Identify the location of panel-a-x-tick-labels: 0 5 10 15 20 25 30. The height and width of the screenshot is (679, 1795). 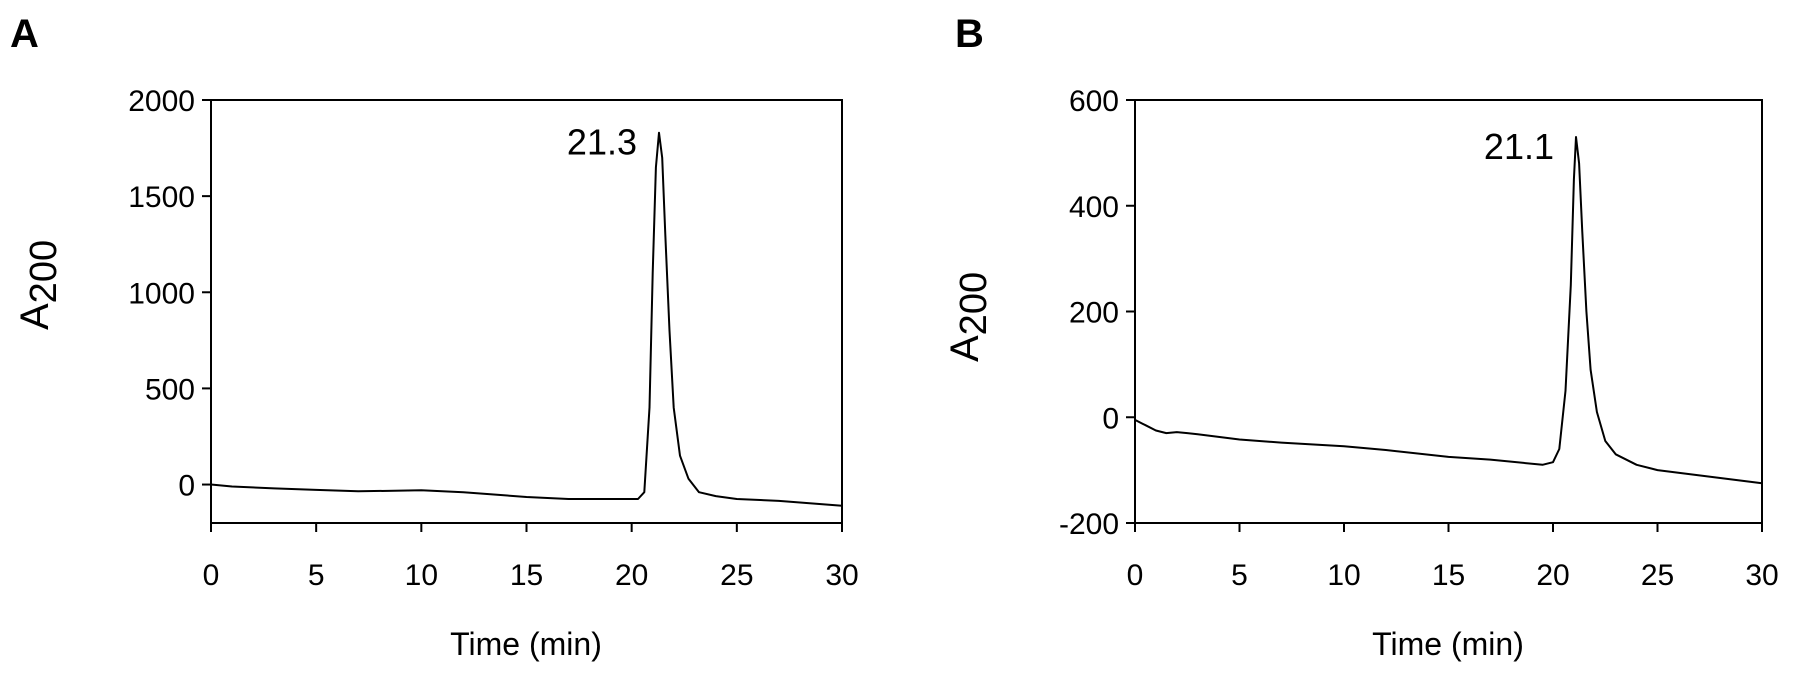
(531, 575).